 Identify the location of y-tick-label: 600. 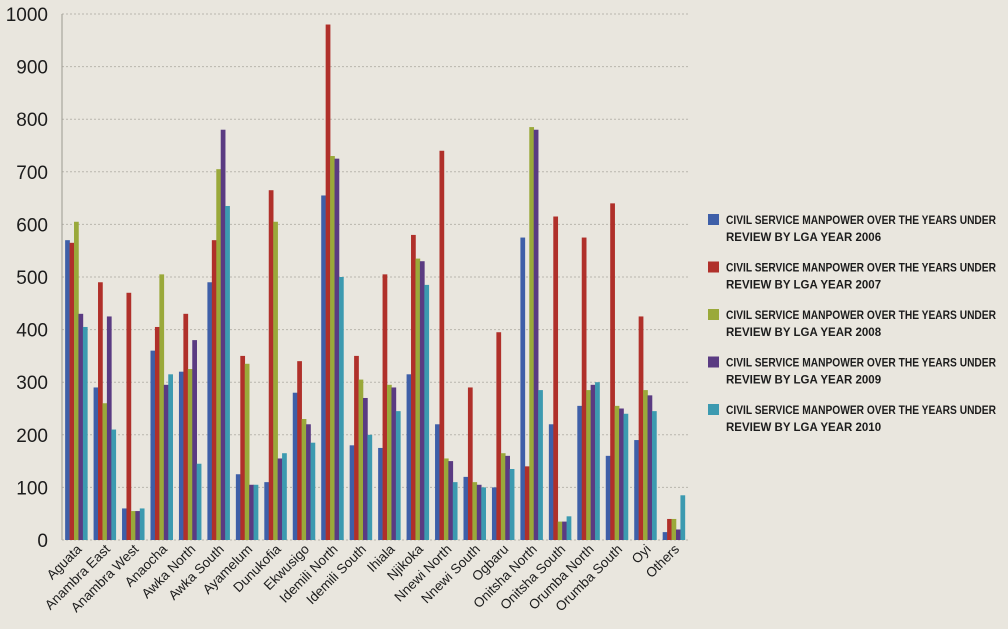
(32, 225).